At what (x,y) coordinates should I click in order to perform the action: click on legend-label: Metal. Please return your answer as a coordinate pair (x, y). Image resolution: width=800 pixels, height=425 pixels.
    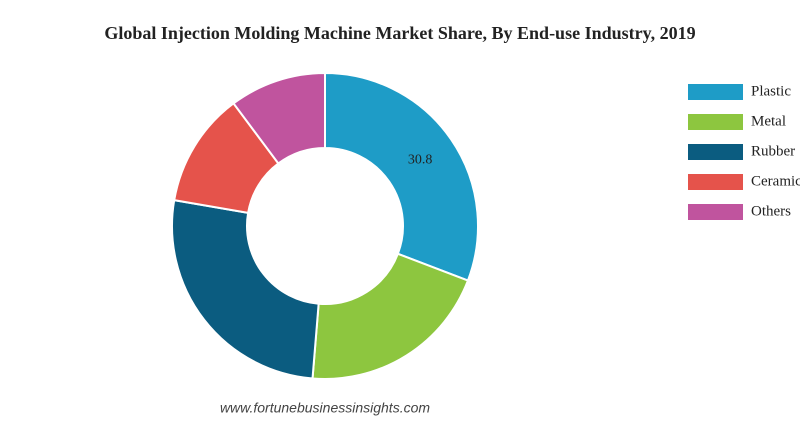
    Looking at the image, I should click on (768, 121).